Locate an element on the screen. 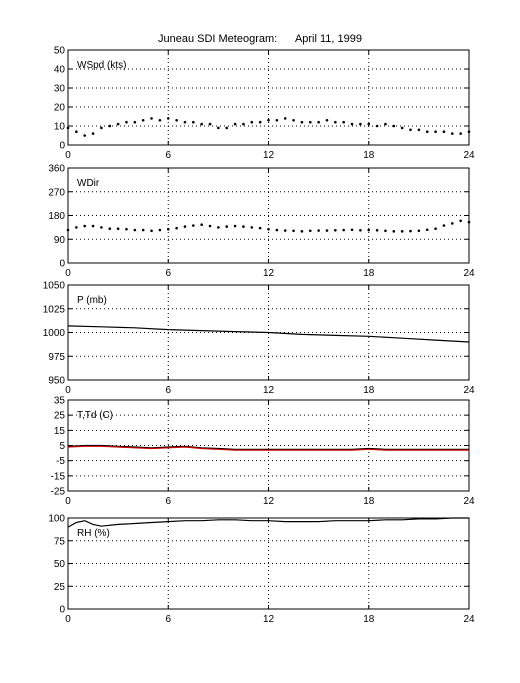  y-tick-label: 360 is located at coordinates (56, 169).